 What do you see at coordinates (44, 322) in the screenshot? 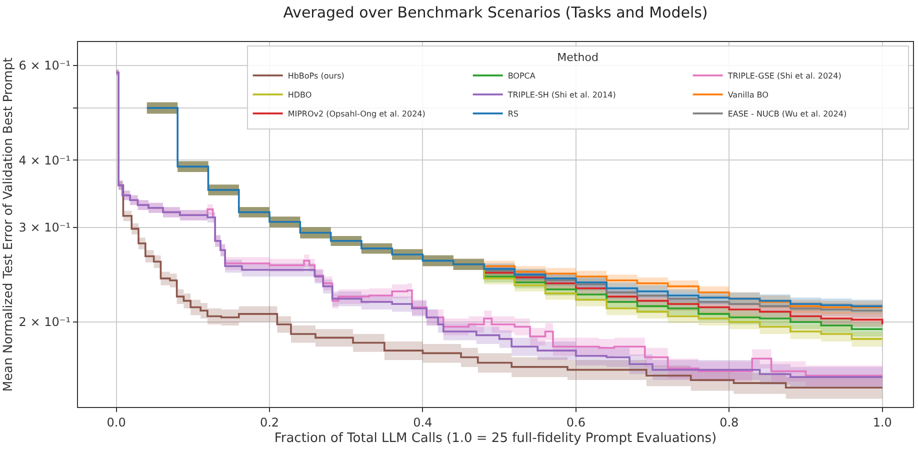
I see `y-tick-label: 2 × 10⁻¹` at bounding box center [44, 322].